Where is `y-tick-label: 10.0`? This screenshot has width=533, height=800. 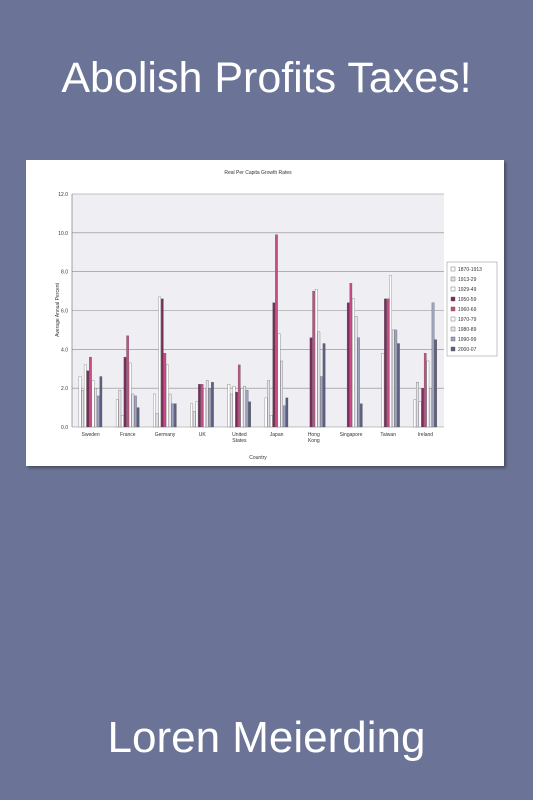 y-tick-label: 10.0 is located at coordinates (63, 234).